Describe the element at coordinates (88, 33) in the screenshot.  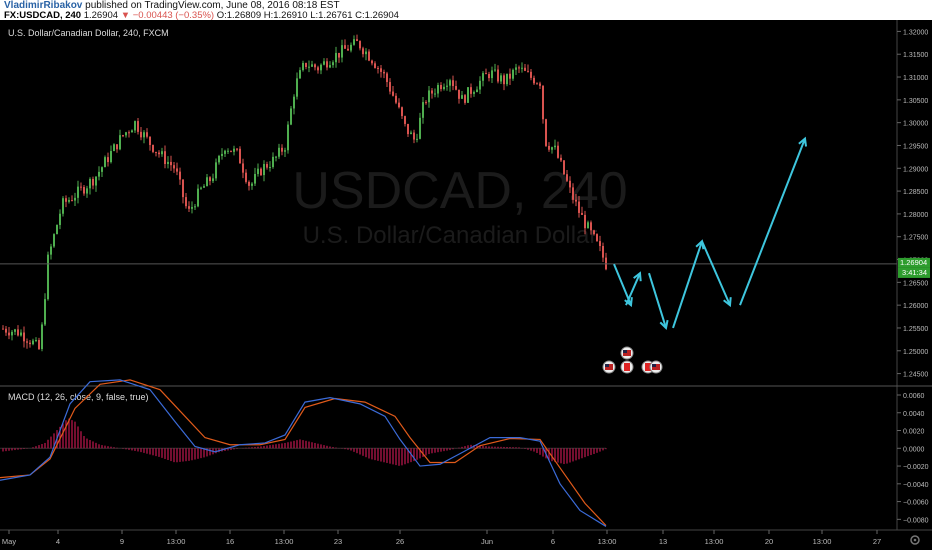
I see `price-chart-title: U.S. Dollar/Canadian Dollar, 240, FXCM` at that location.